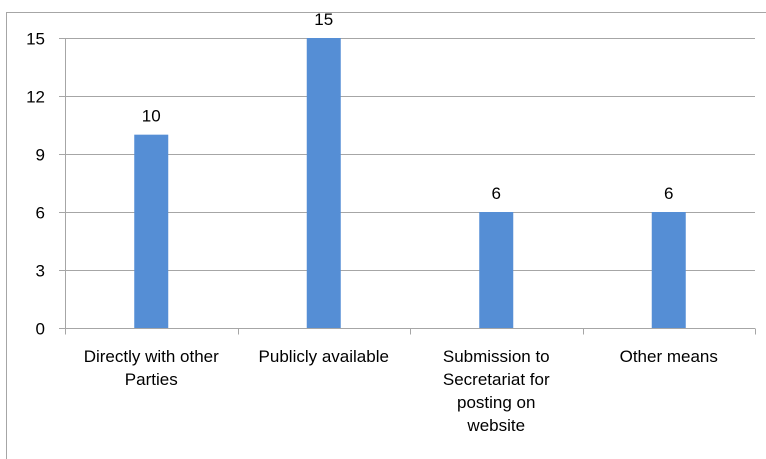  I want to click on y-tick-label: 6, so click(40, 213).